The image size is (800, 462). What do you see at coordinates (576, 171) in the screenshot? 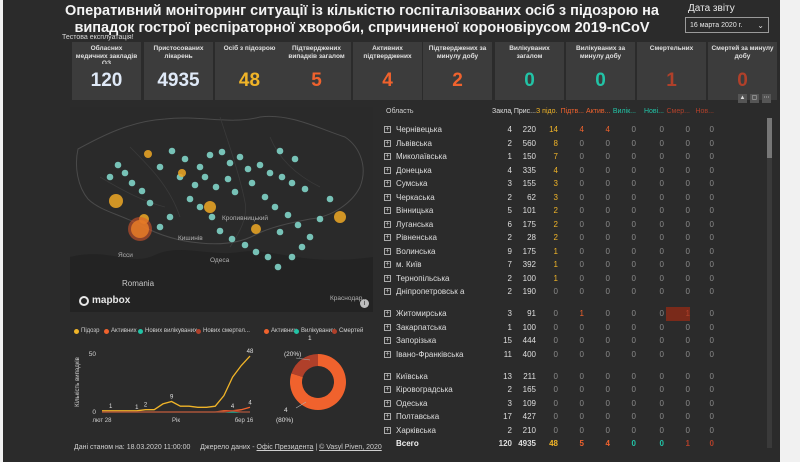
I see `table-row: + Донецька 4 335 4 0 0 0 0 0 0` at bounding box center [576, 171].